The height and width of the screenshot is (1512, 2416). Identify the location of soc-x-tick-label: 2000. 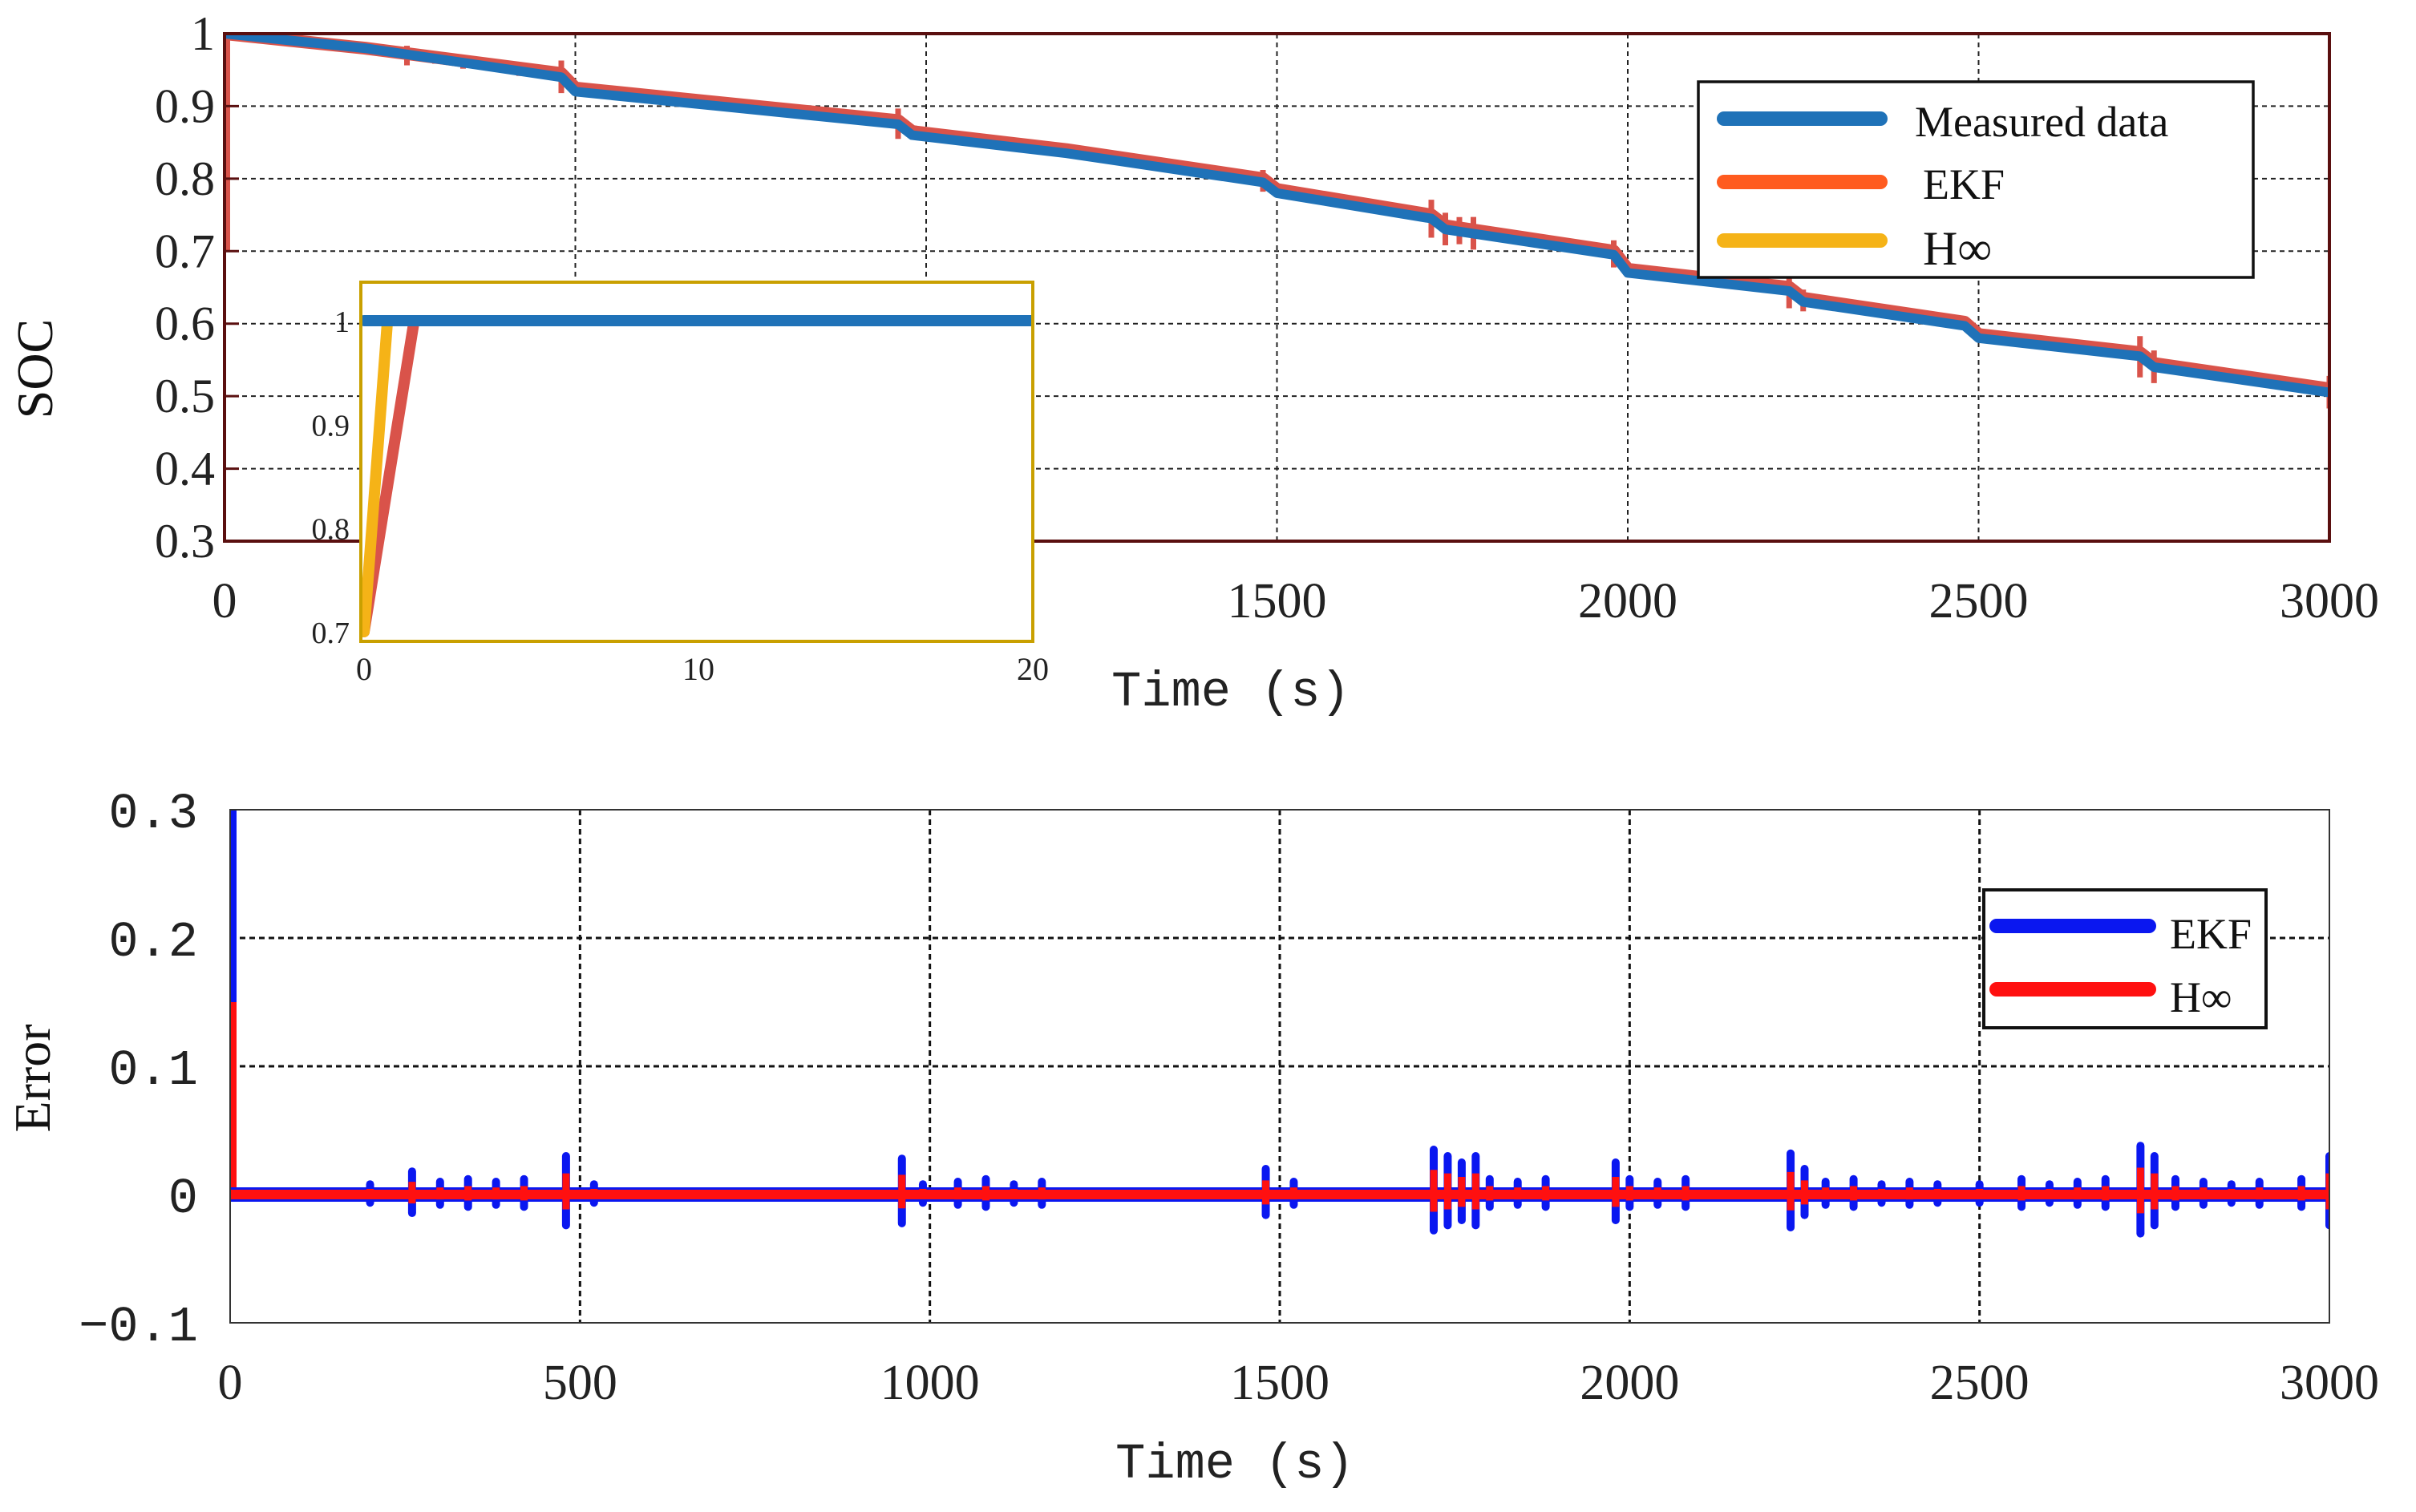
(1628, 601).